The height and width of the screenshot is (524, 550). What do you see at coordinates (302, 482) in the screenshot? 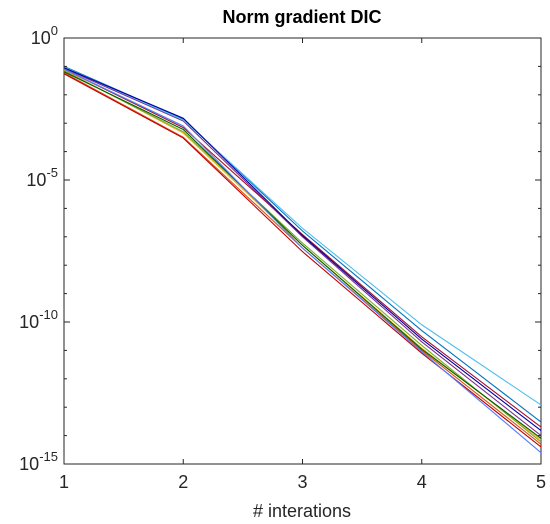
I see `x-tick-label: 3` at bounding box center [302, 482].